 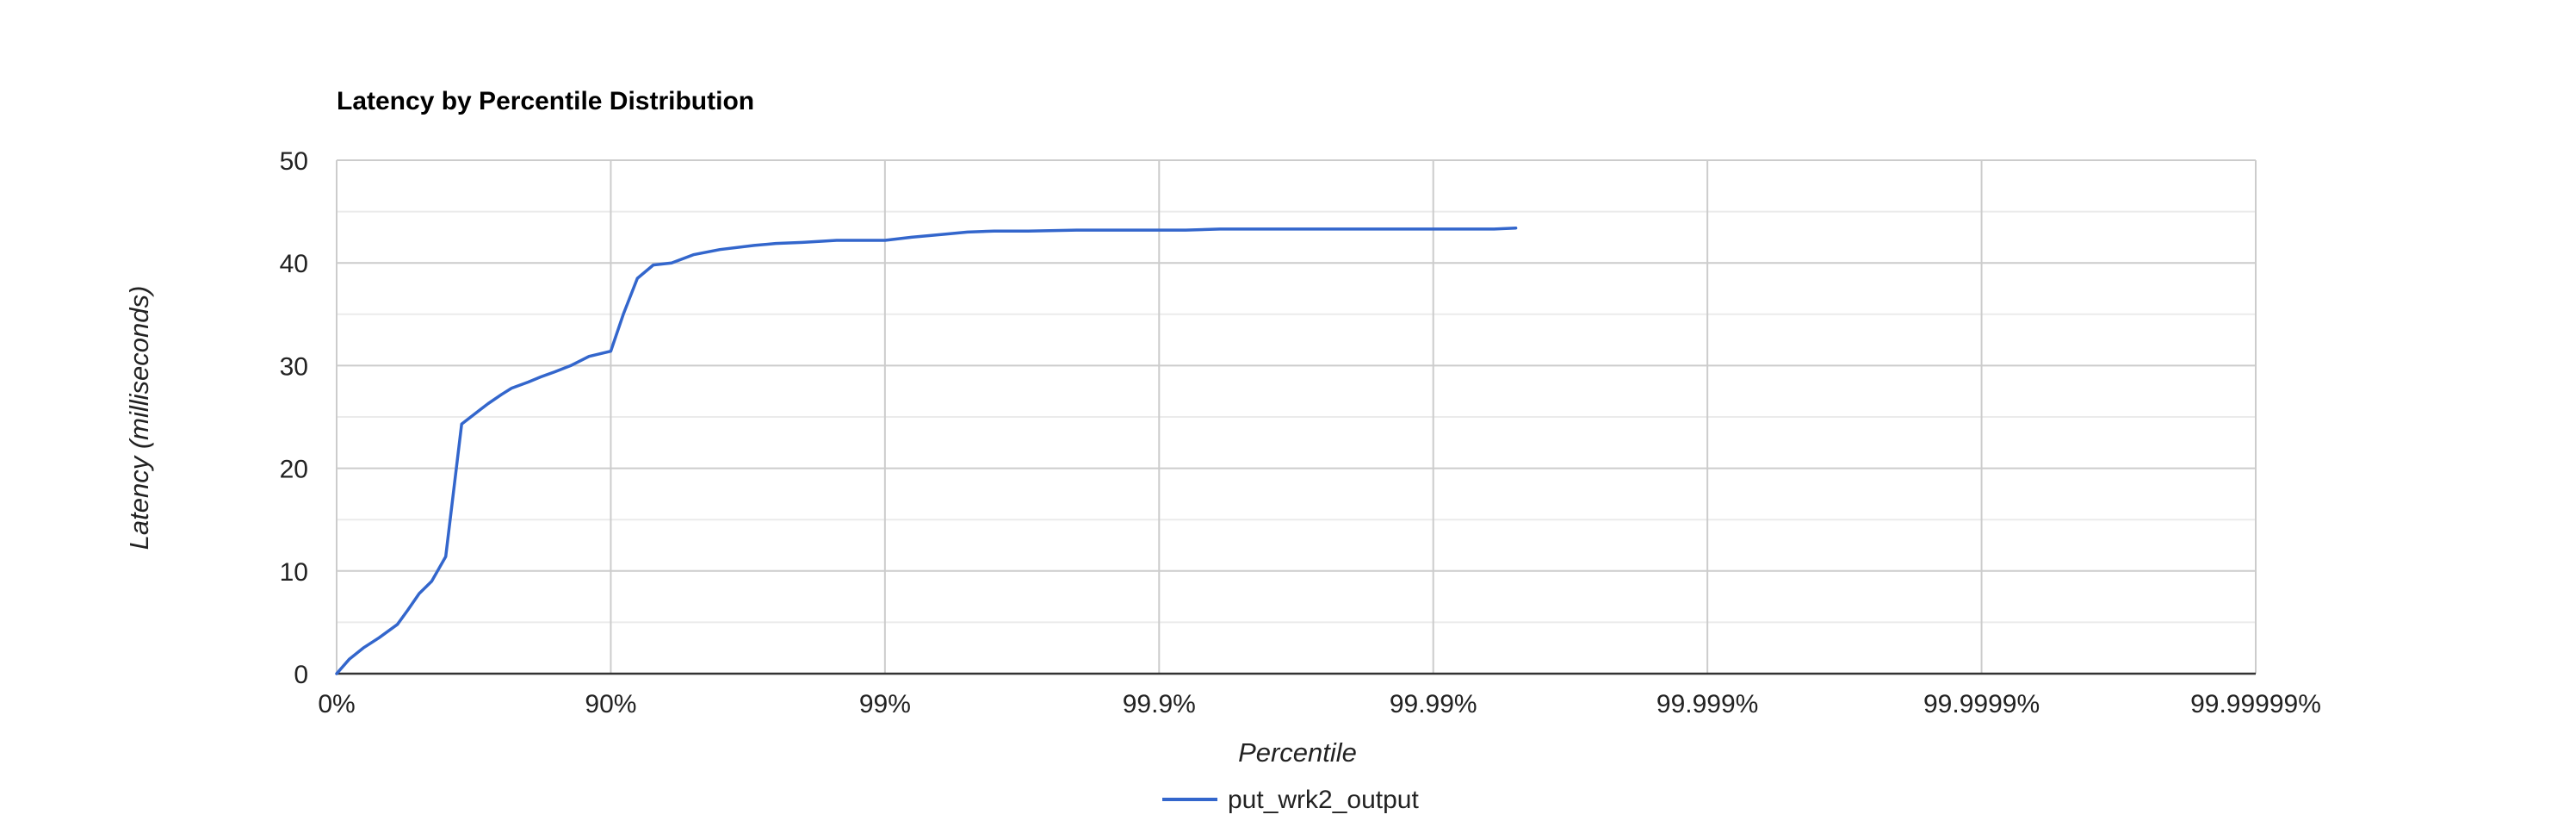 I want to click on y-tick-label: 0, so click(x=301, y=675).